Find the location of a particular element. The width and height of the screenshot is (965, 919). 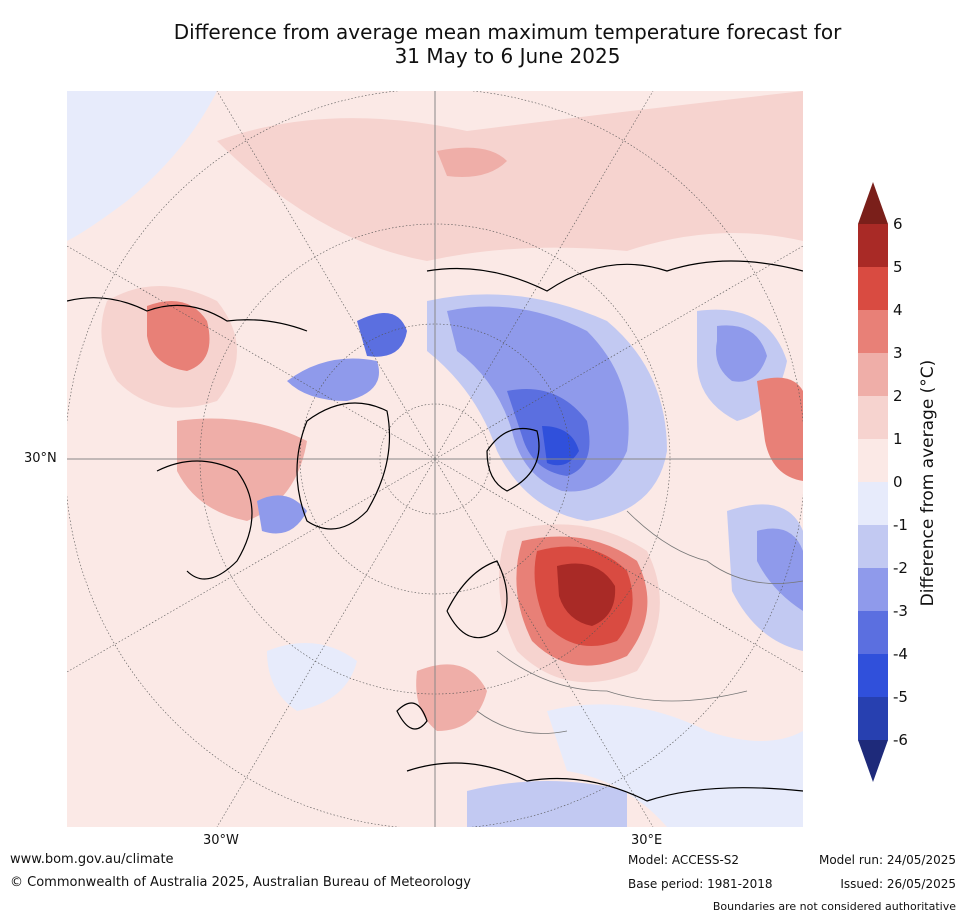

colorbar-bottom-arrow is located at coordinates (873, 761).